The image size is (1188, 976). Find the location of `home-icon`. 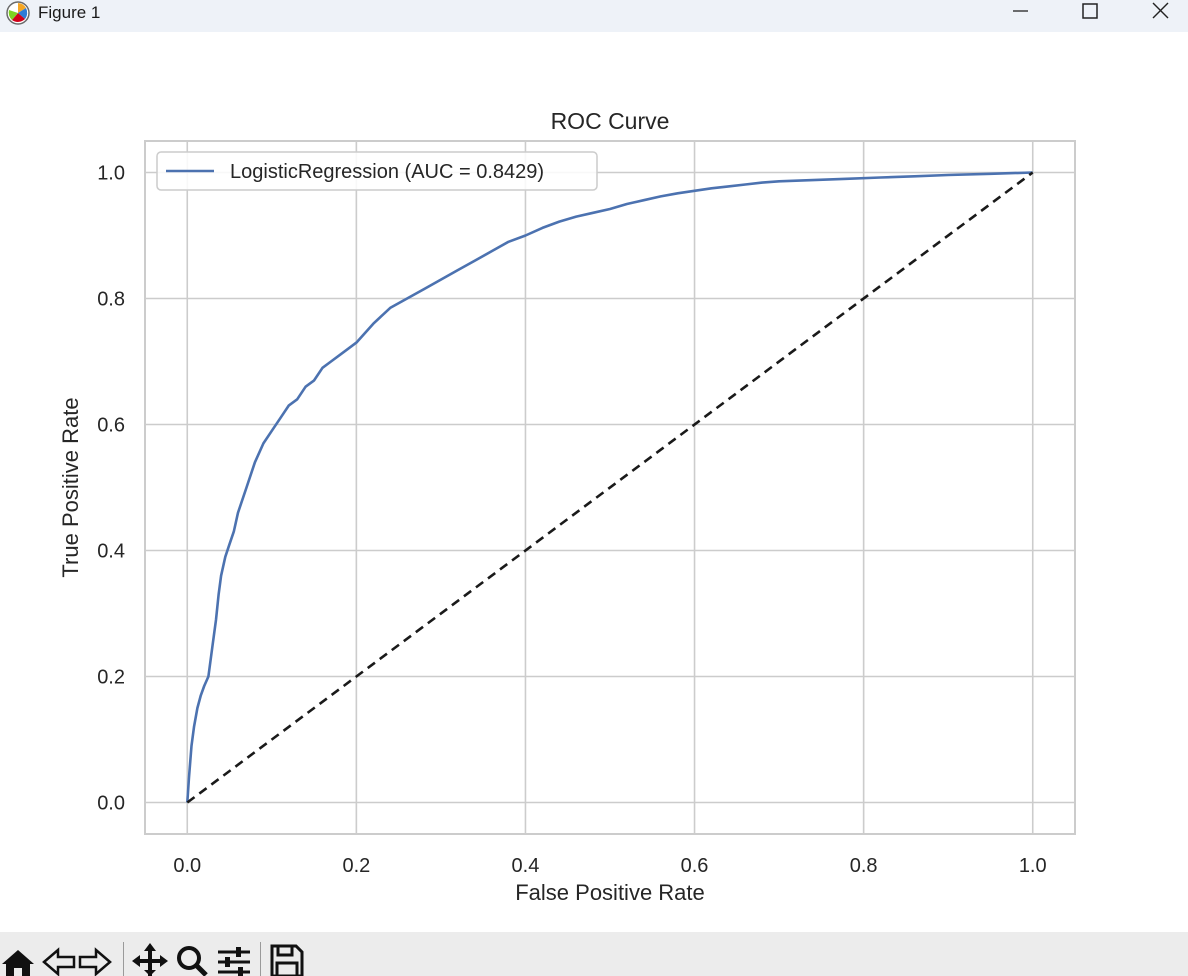

home-icon is located at coordinates (18, 963).